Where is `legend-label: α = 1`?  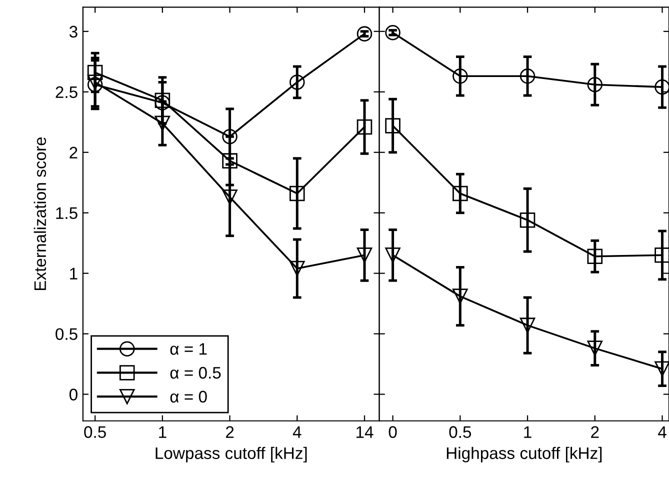
legend-label: α = 1 is located at coordinates (188, 349).